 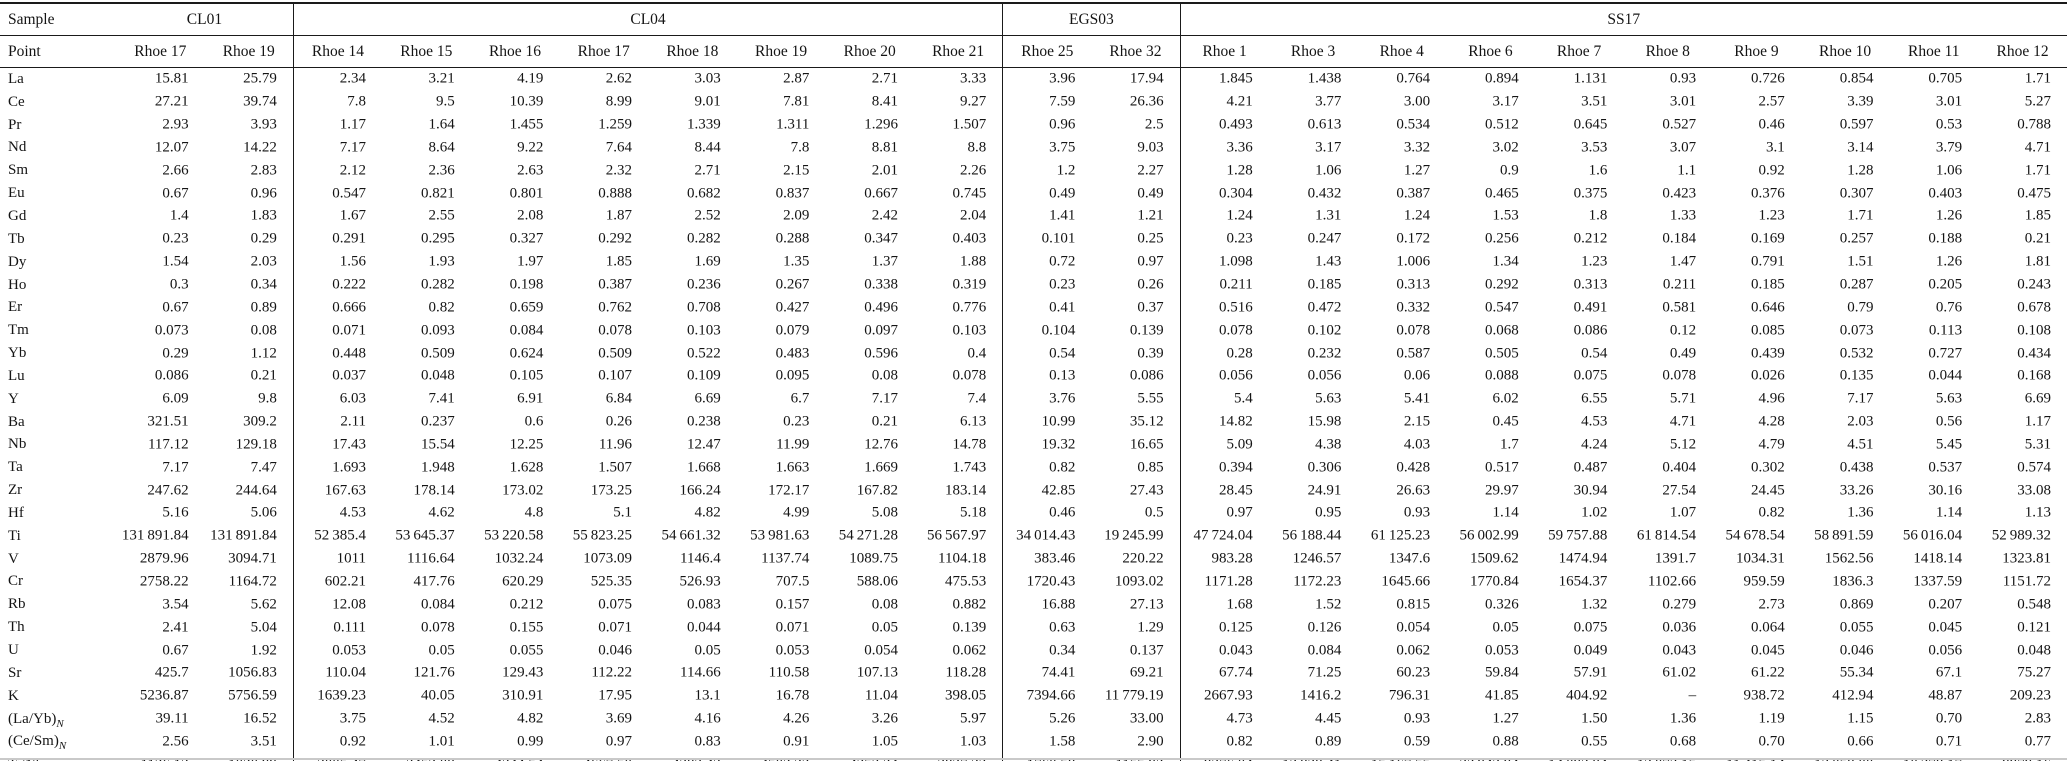 What do you see at coordinates (526, 353) in the screenshot?
I see `data-cell: 0.624` at bounding box center [526, 353].